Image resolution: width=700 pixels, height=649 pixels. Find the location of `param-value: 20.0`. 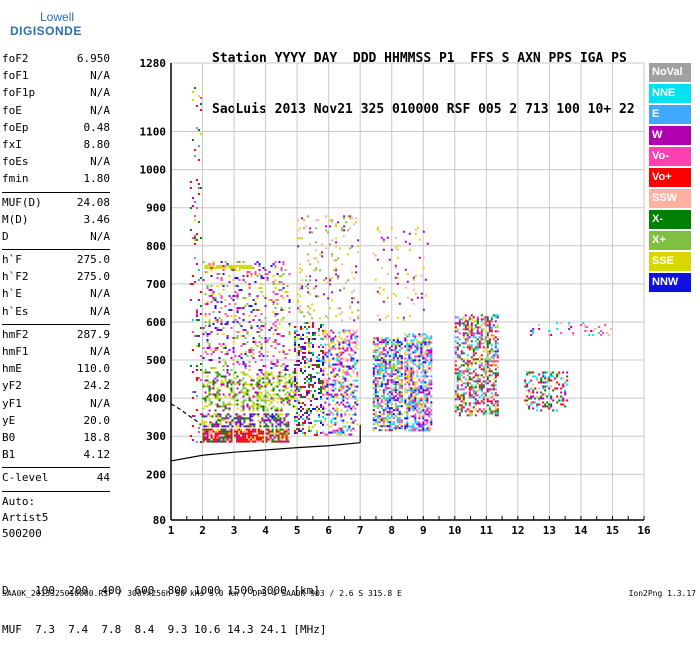

param-value: 20.0 is located at coordinates (97, 420).